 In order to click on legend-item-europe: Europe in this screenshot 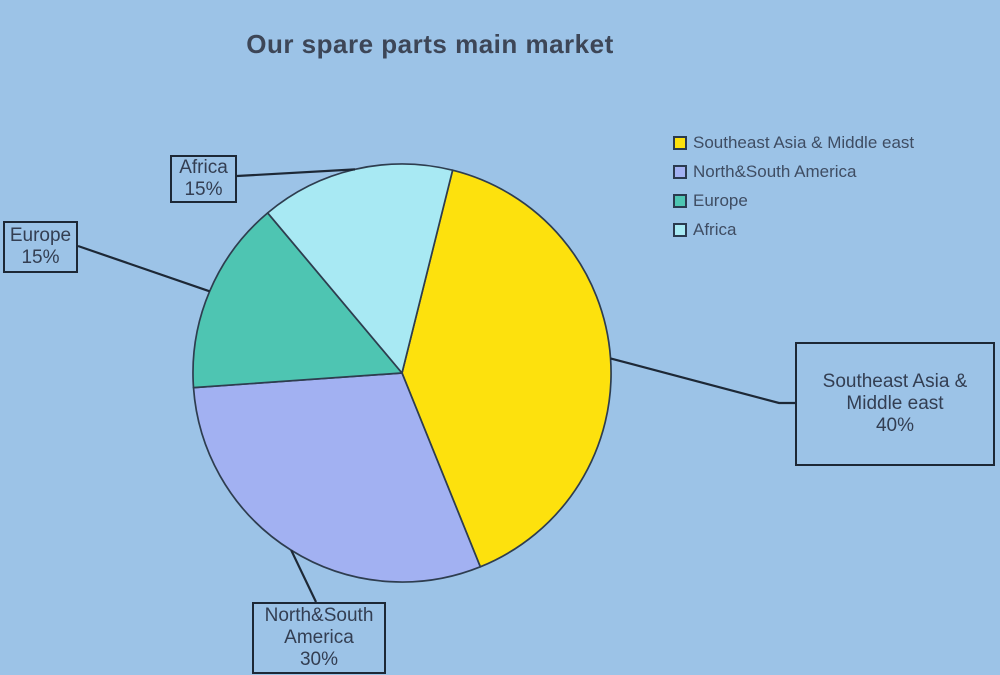, I will do `click(793, 200)`.